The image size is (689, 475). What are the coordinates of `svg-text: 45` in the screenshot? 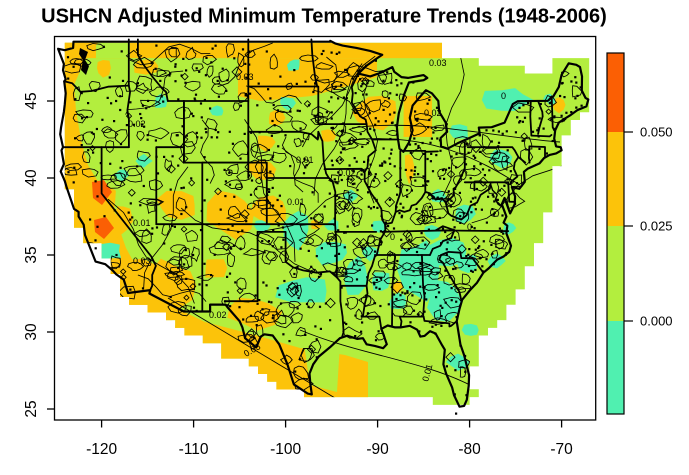 It's located at (31, 100).